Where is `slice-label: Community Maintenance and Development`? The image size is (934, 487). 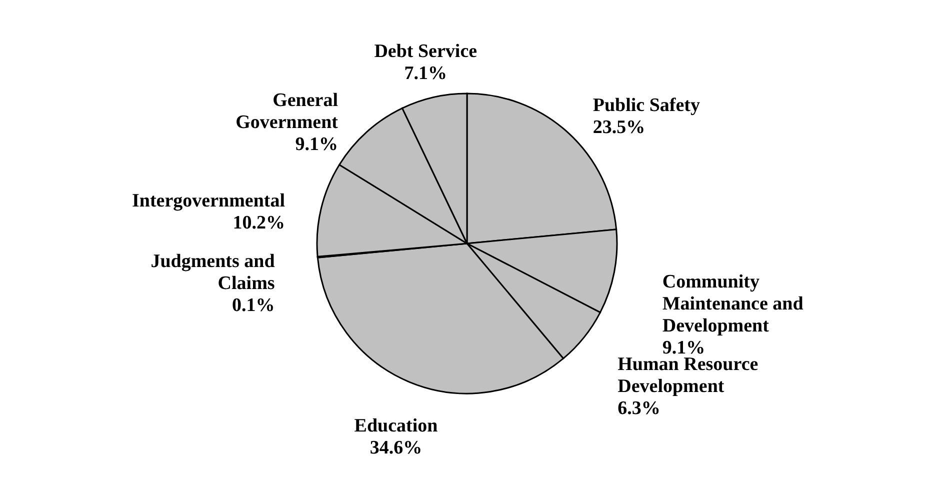 slice-label: Community Maintenance and Development is located at coordinates (733, 303).